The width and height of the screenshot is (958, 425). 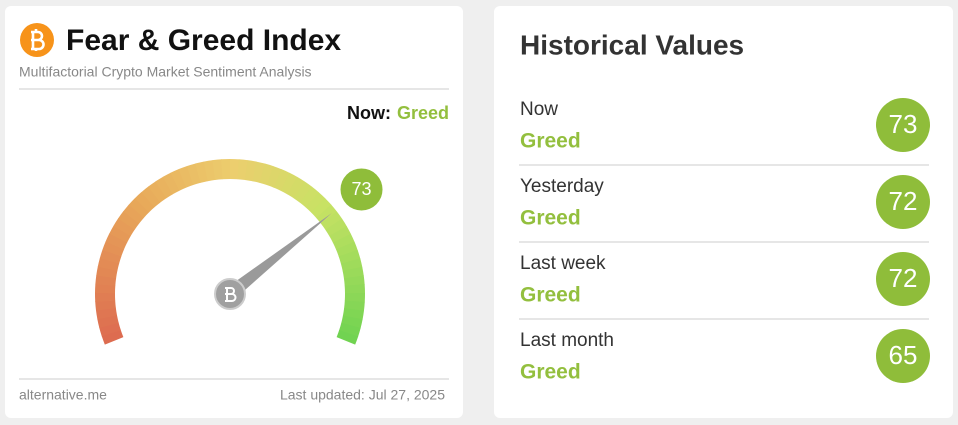 I want to click on source: alternative.me, so click(x=63, y=395).